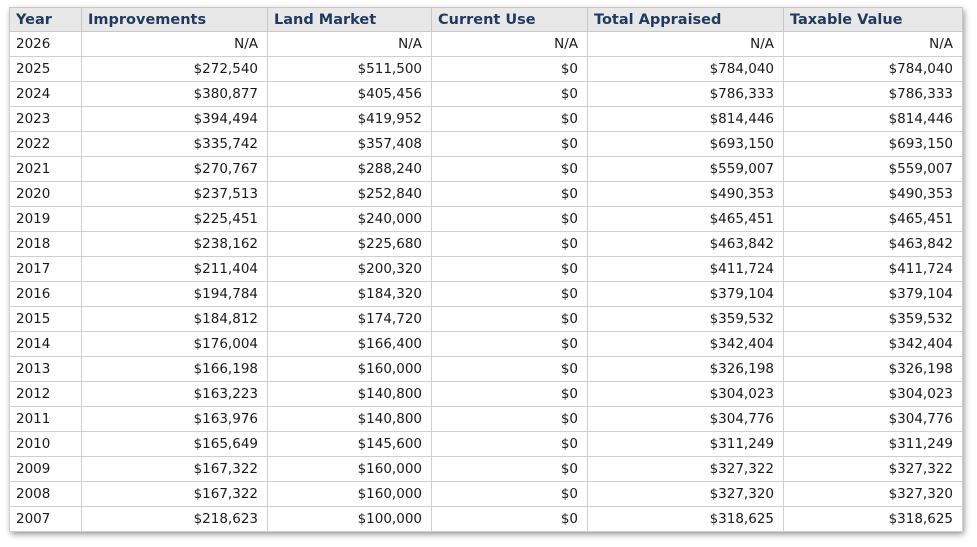 This screenshot has width=977, height=547. What do you see at coordinates (685, 319) in the screenshot?
I see `cell-total-appraised: $359,532` at bounding box center [685, 319].